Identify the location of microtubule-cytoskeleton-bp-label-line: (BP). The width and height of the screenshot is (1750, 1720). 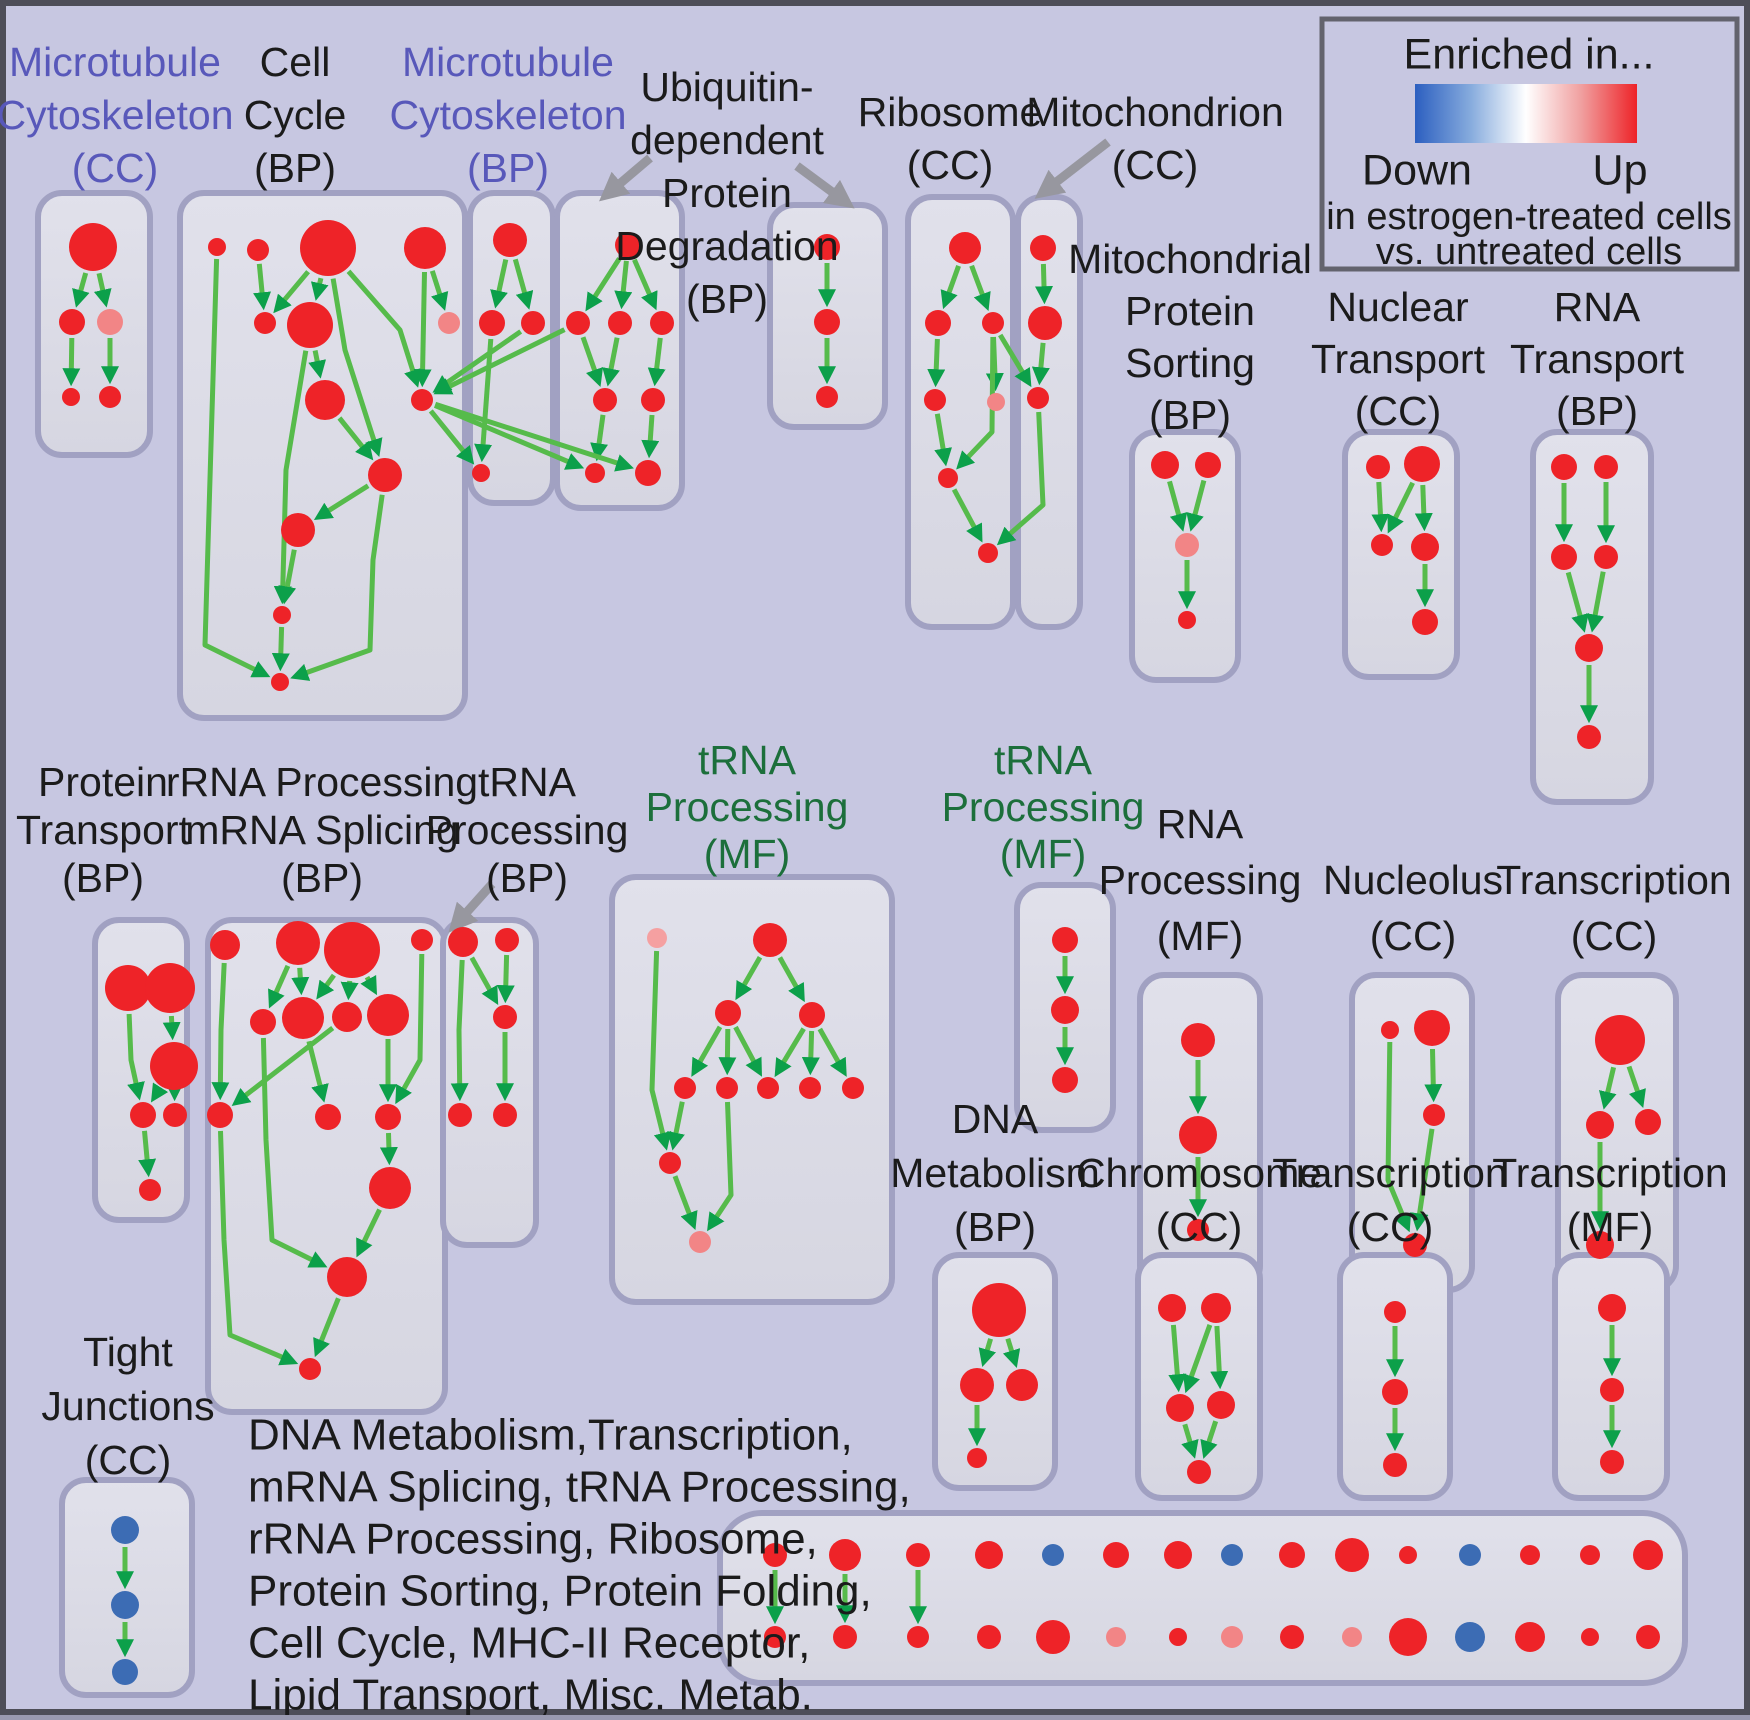
(508, 168).